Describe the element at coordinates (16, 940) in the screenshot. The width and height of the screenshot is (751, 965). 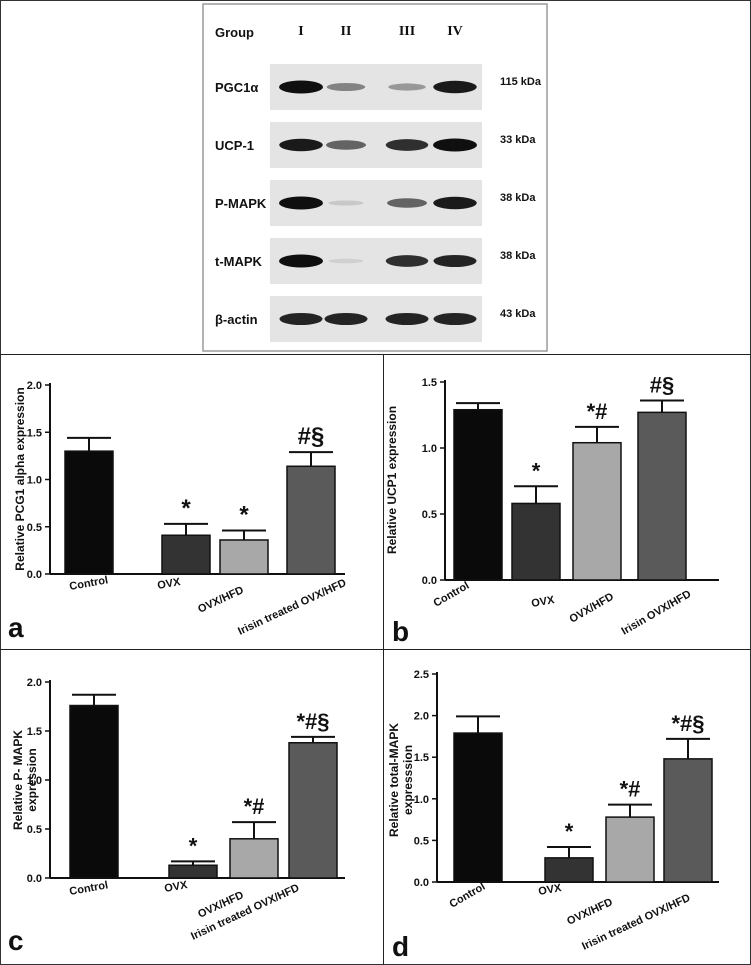
I see `panel-letter: c` at that location.